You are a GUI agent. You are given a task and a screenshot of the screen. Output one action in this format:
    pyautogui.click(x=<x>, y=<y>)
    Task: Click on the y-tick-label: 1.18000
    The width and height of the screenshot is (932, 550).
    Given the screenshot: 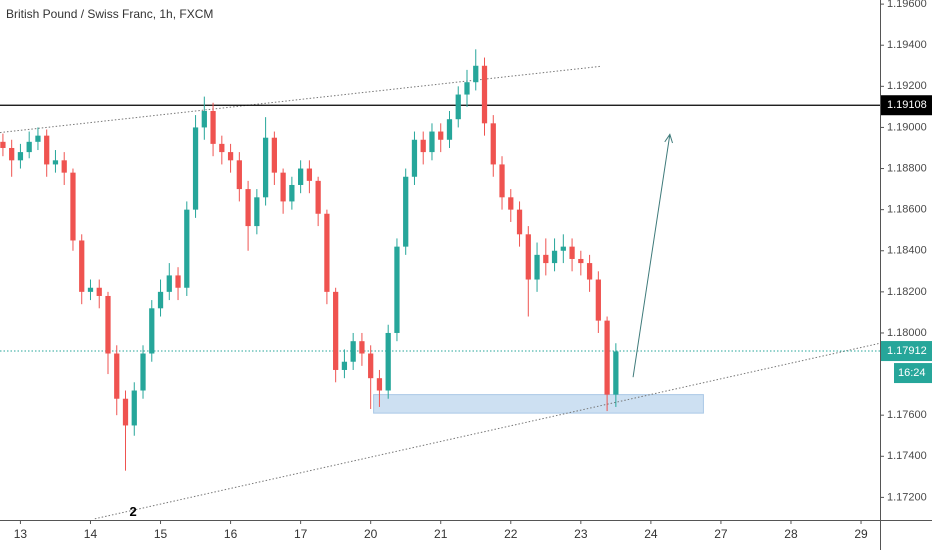 What is the action you would take?
    pyautogui.click(x=907, y=333)
    